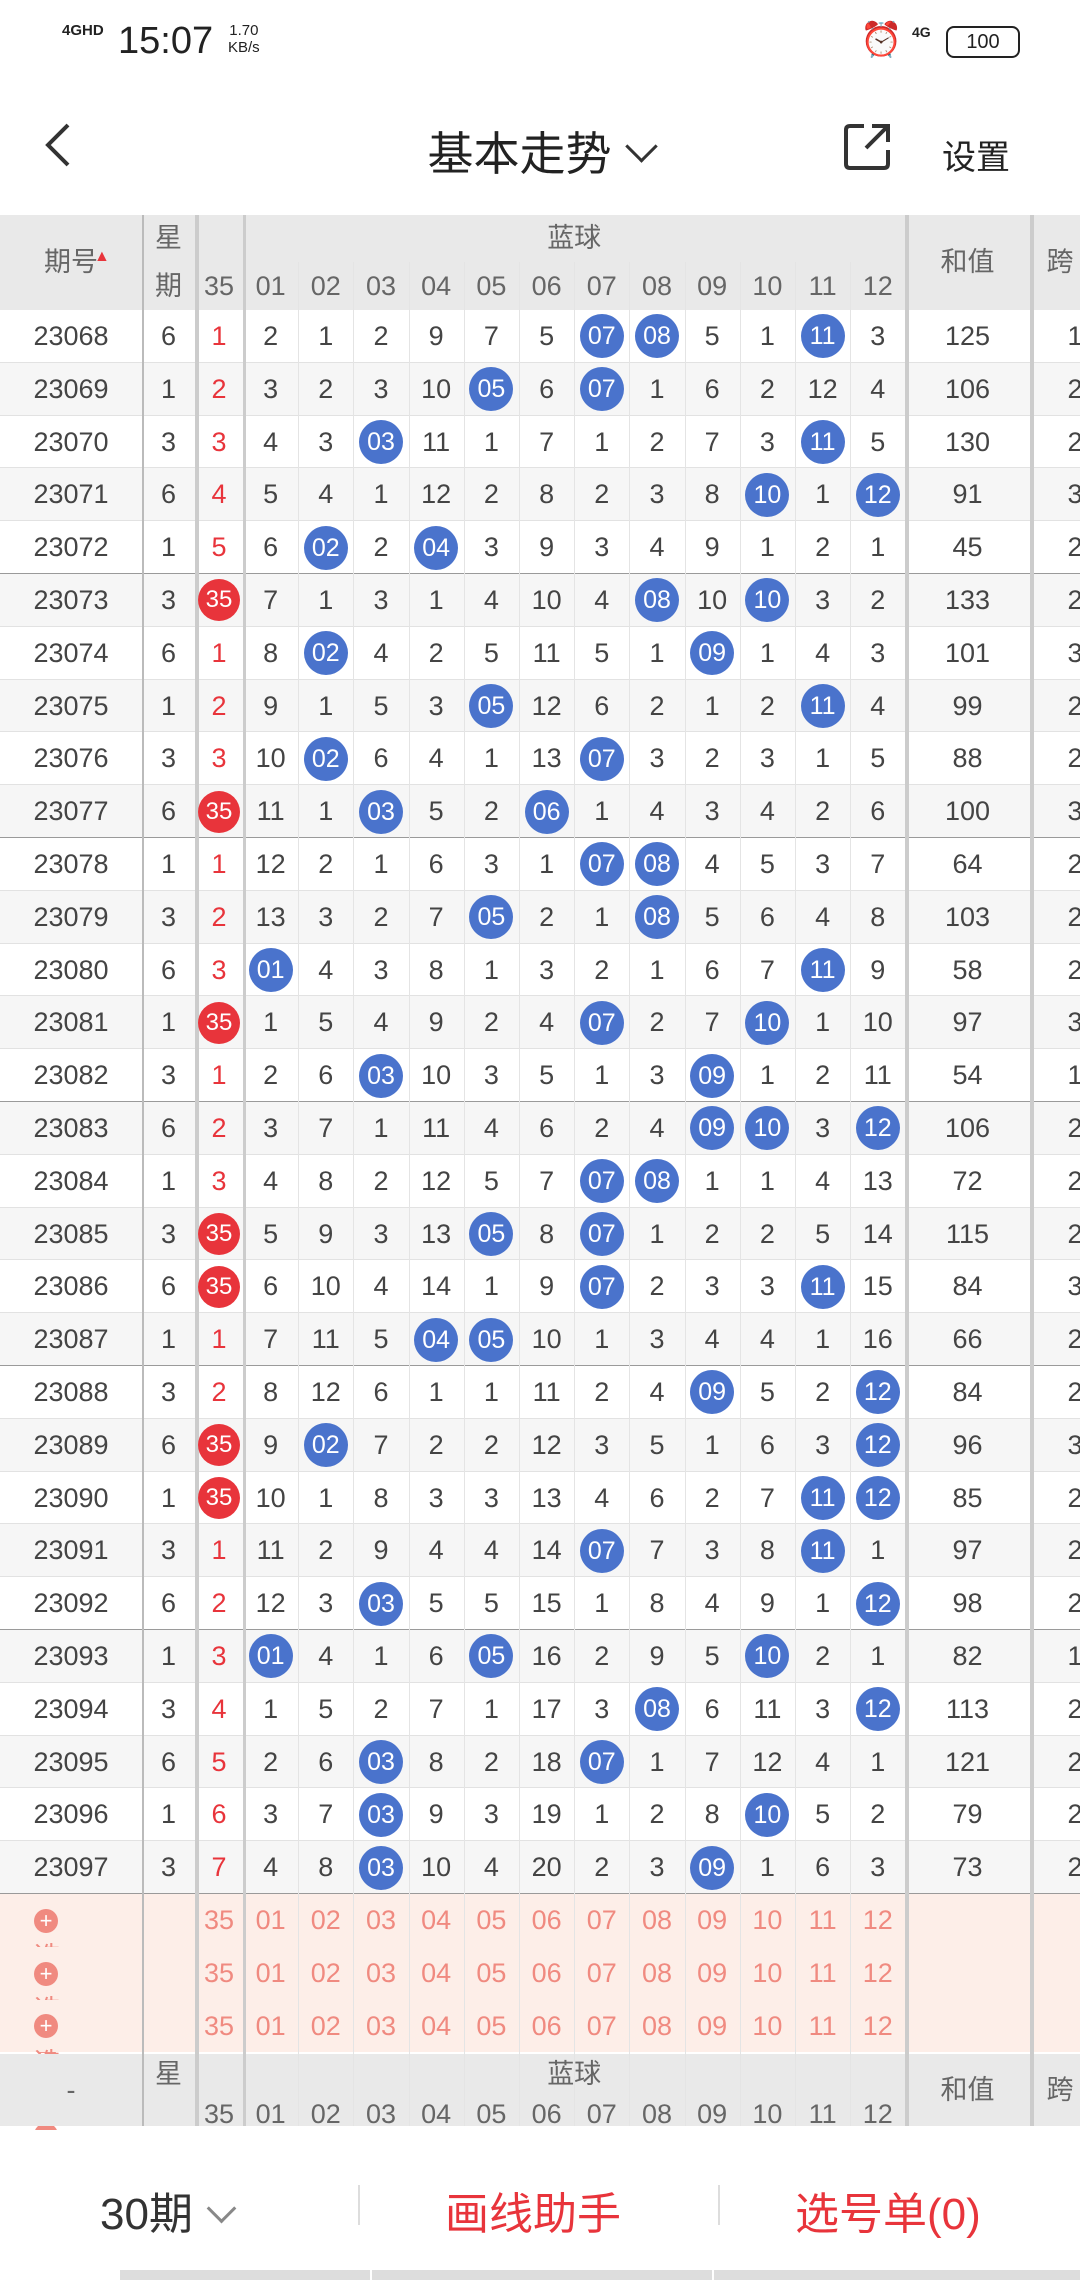  I want to click on footer-period: -, so click(71, 2090).